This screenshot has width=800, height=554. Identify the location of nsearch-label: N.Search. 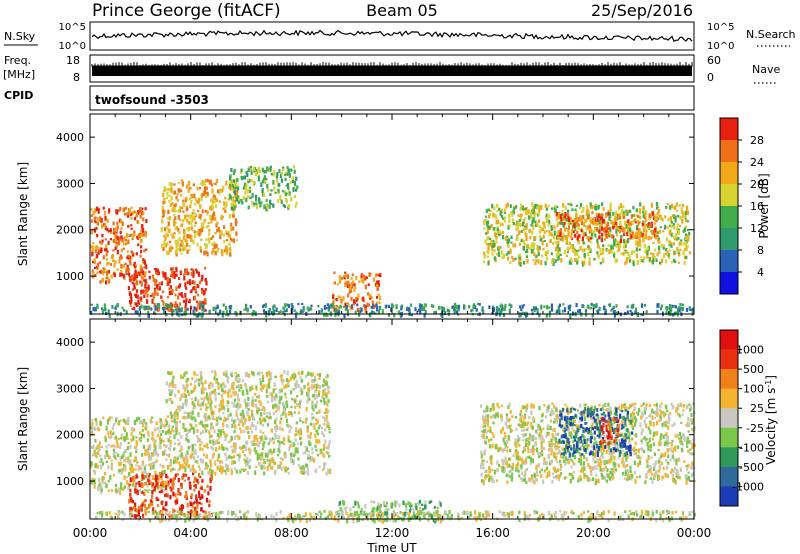
(771, 34).